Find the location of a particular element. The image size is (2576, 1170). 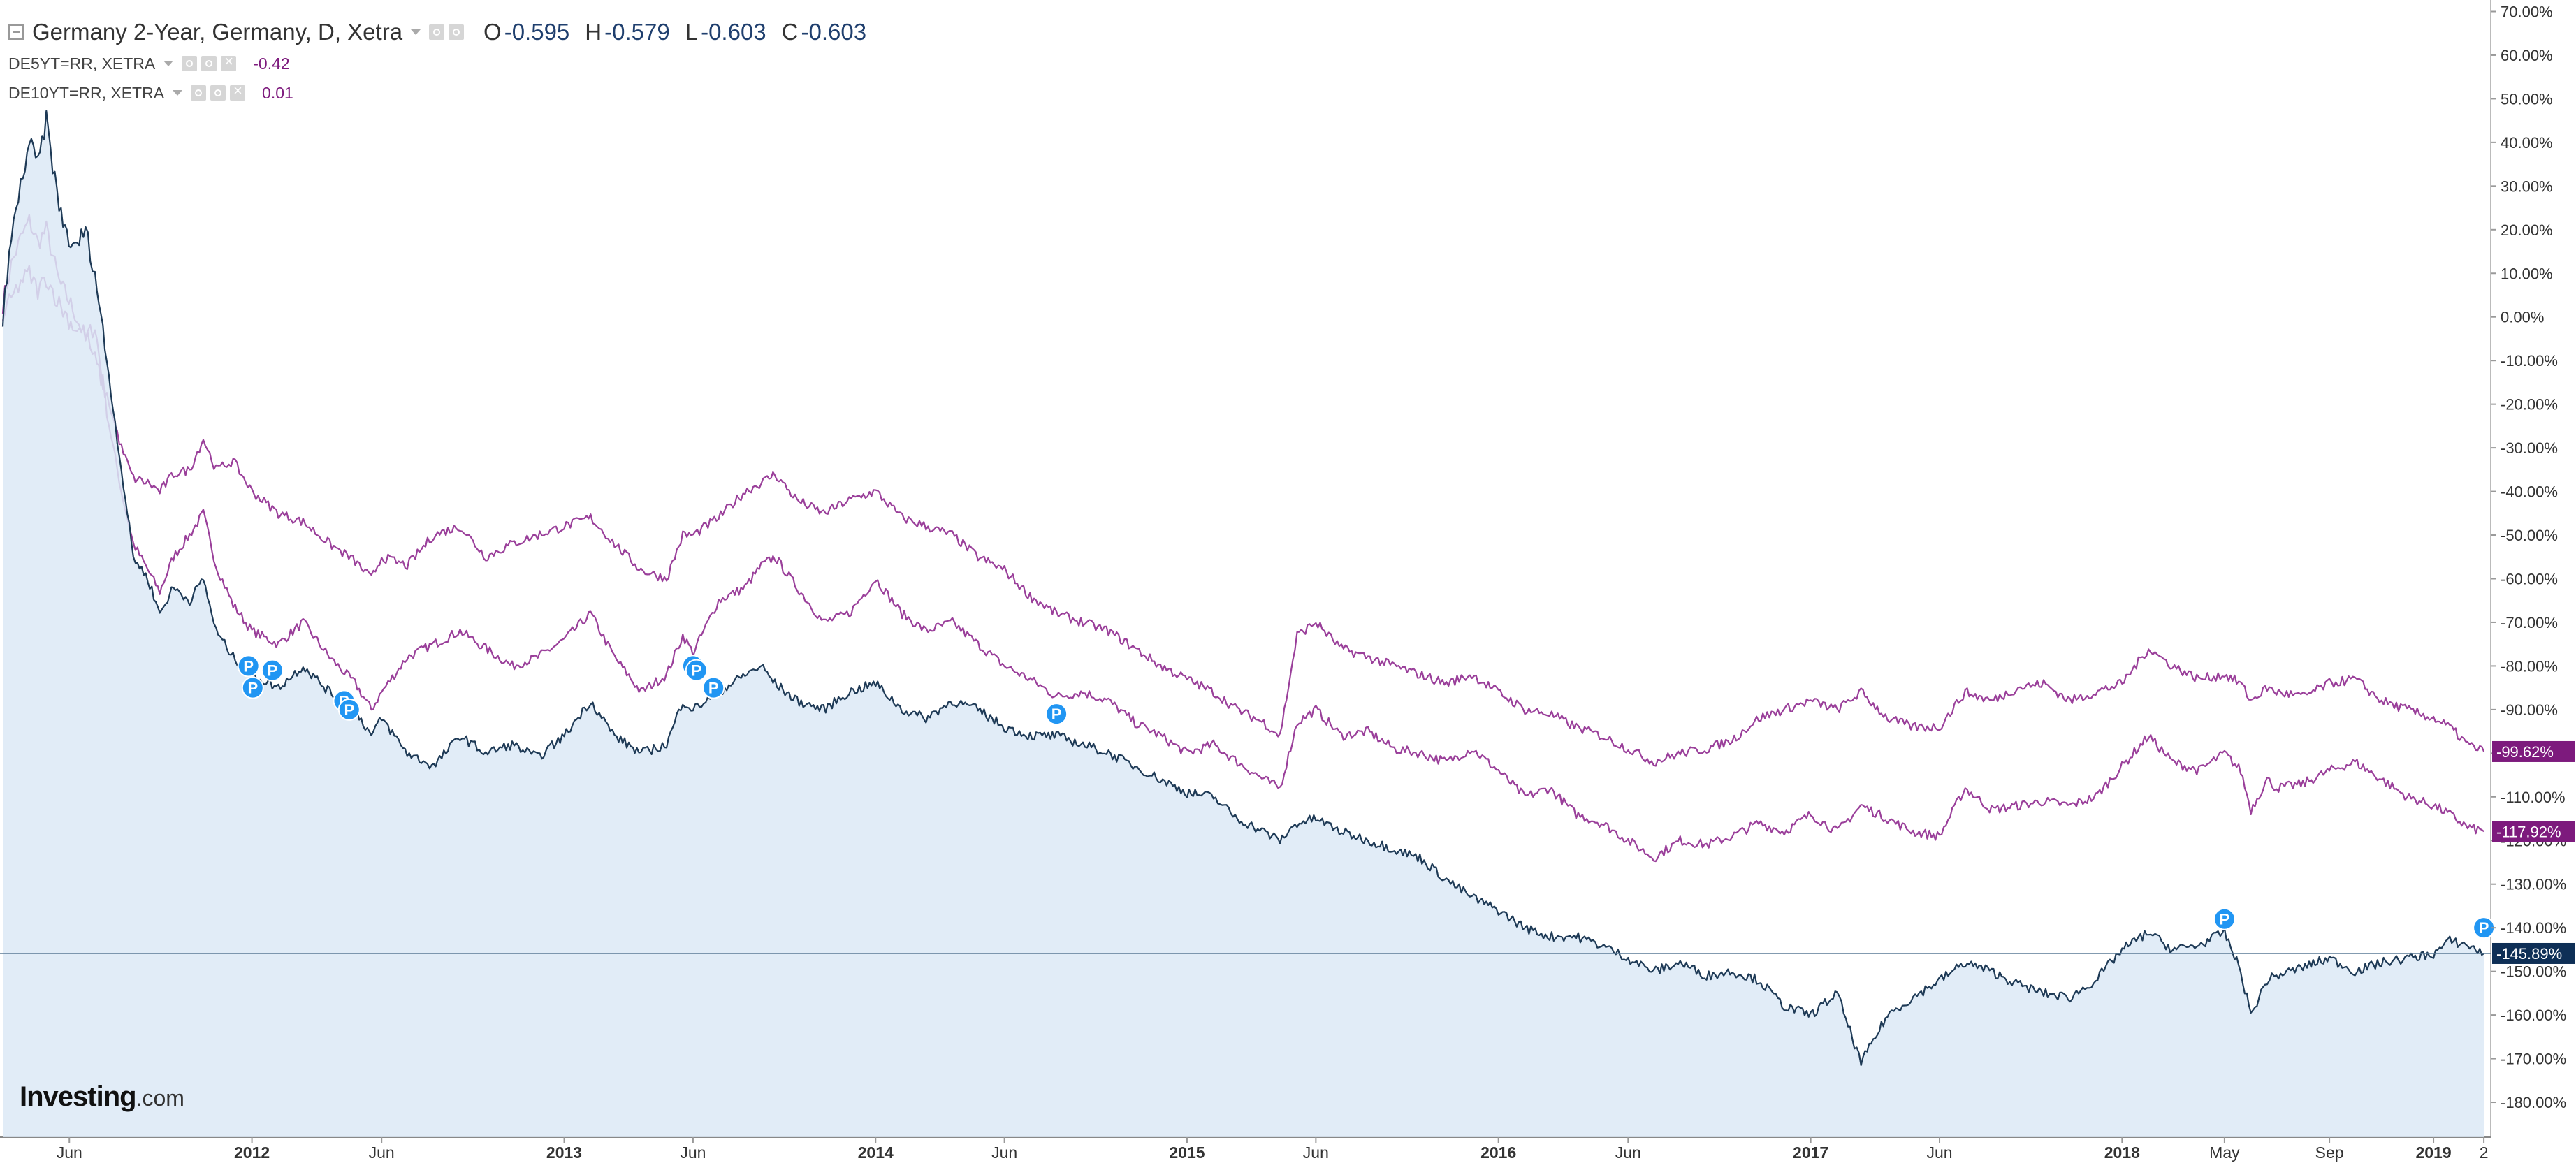

logo-brand: Investing is located at coordinates (78, 1096).